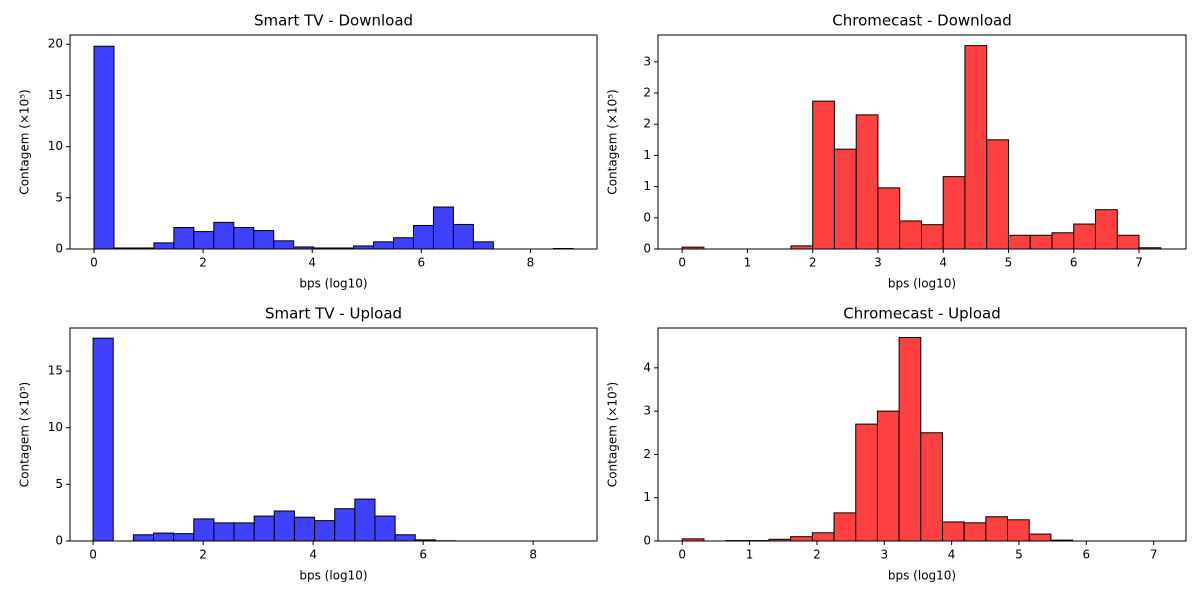 Image resolution: width=1200 pixels, height=600 pixels. Describe the element at coordinates (647, 367) in the screenshot. I see `y-tick-label: 4` at that location.